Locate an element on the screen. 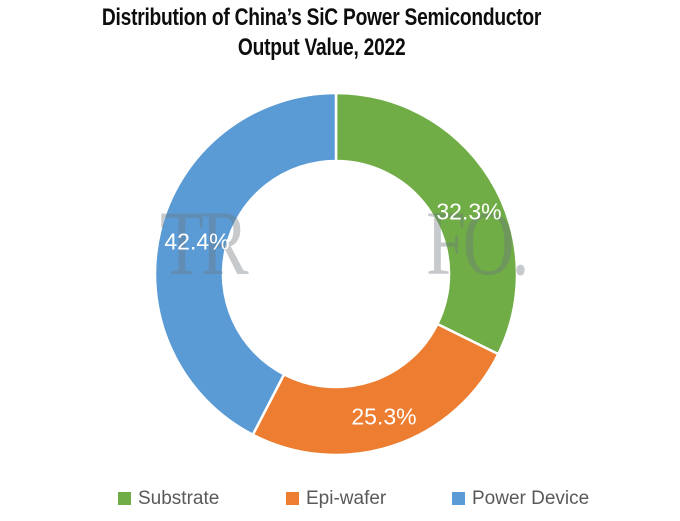  slice-value-label: 25.3% is located at coordinates (384, 416).